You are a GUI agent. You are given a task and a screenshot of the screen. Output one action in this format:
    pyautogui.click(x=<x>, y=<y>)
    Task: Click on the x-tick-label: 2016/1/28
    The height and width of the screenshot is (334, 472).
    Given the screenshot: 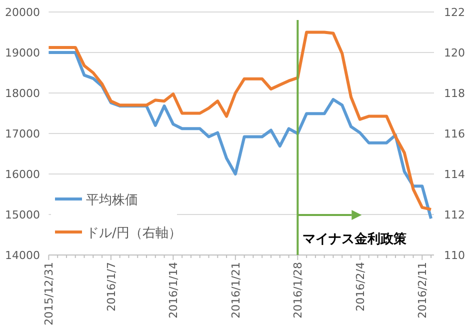 What is the action you would take?
    pyautogui.click(x=298, y=290)
    